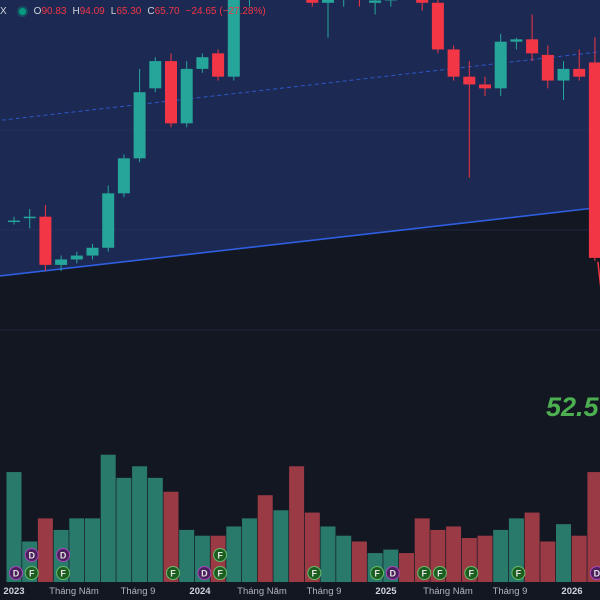  I want to click on channel-mid-line, so click(300, 86).